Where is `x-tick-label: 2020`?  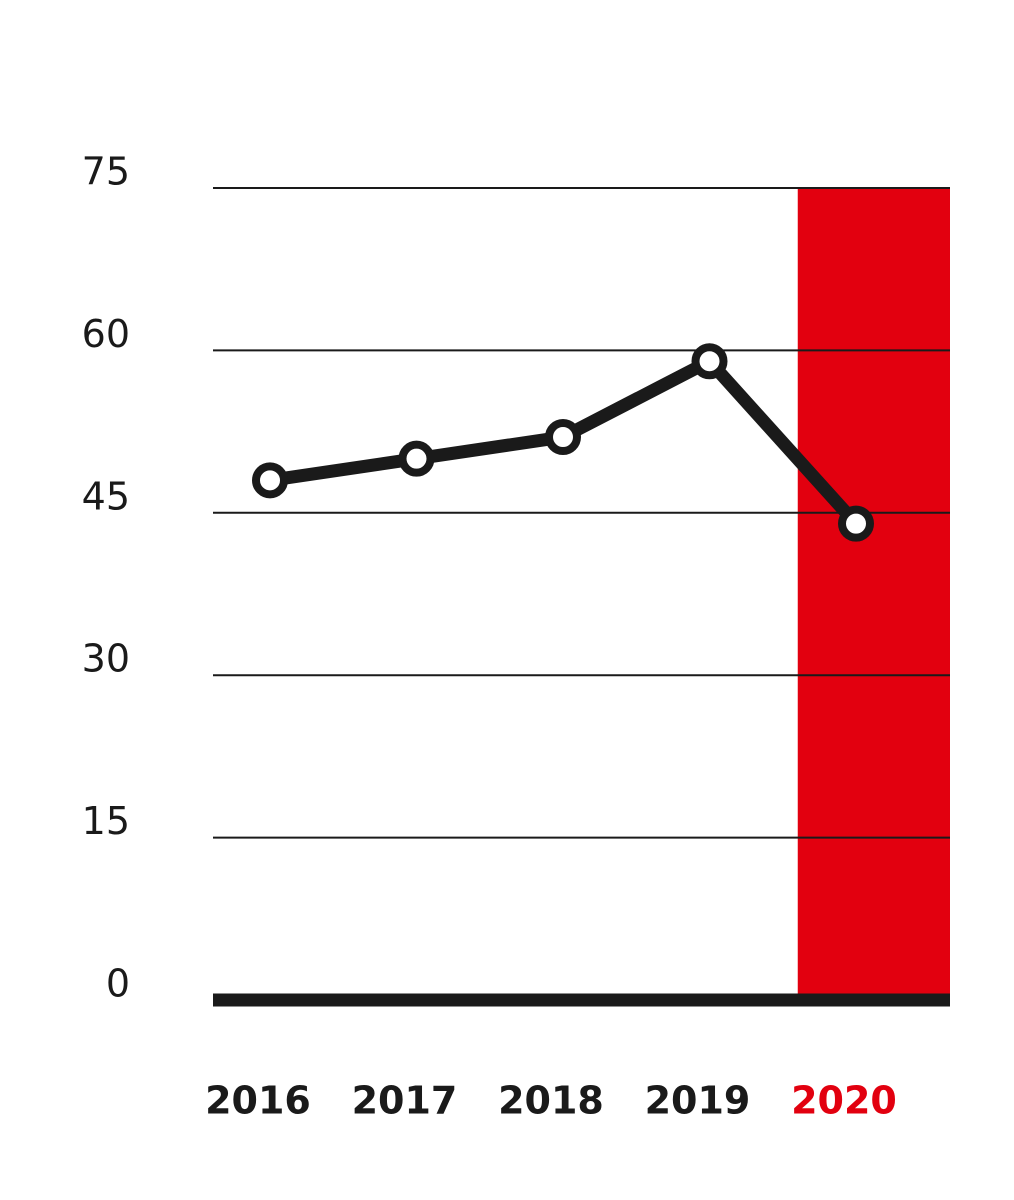
x-tick-label: 2020 is located at coordinates (844, 1101).